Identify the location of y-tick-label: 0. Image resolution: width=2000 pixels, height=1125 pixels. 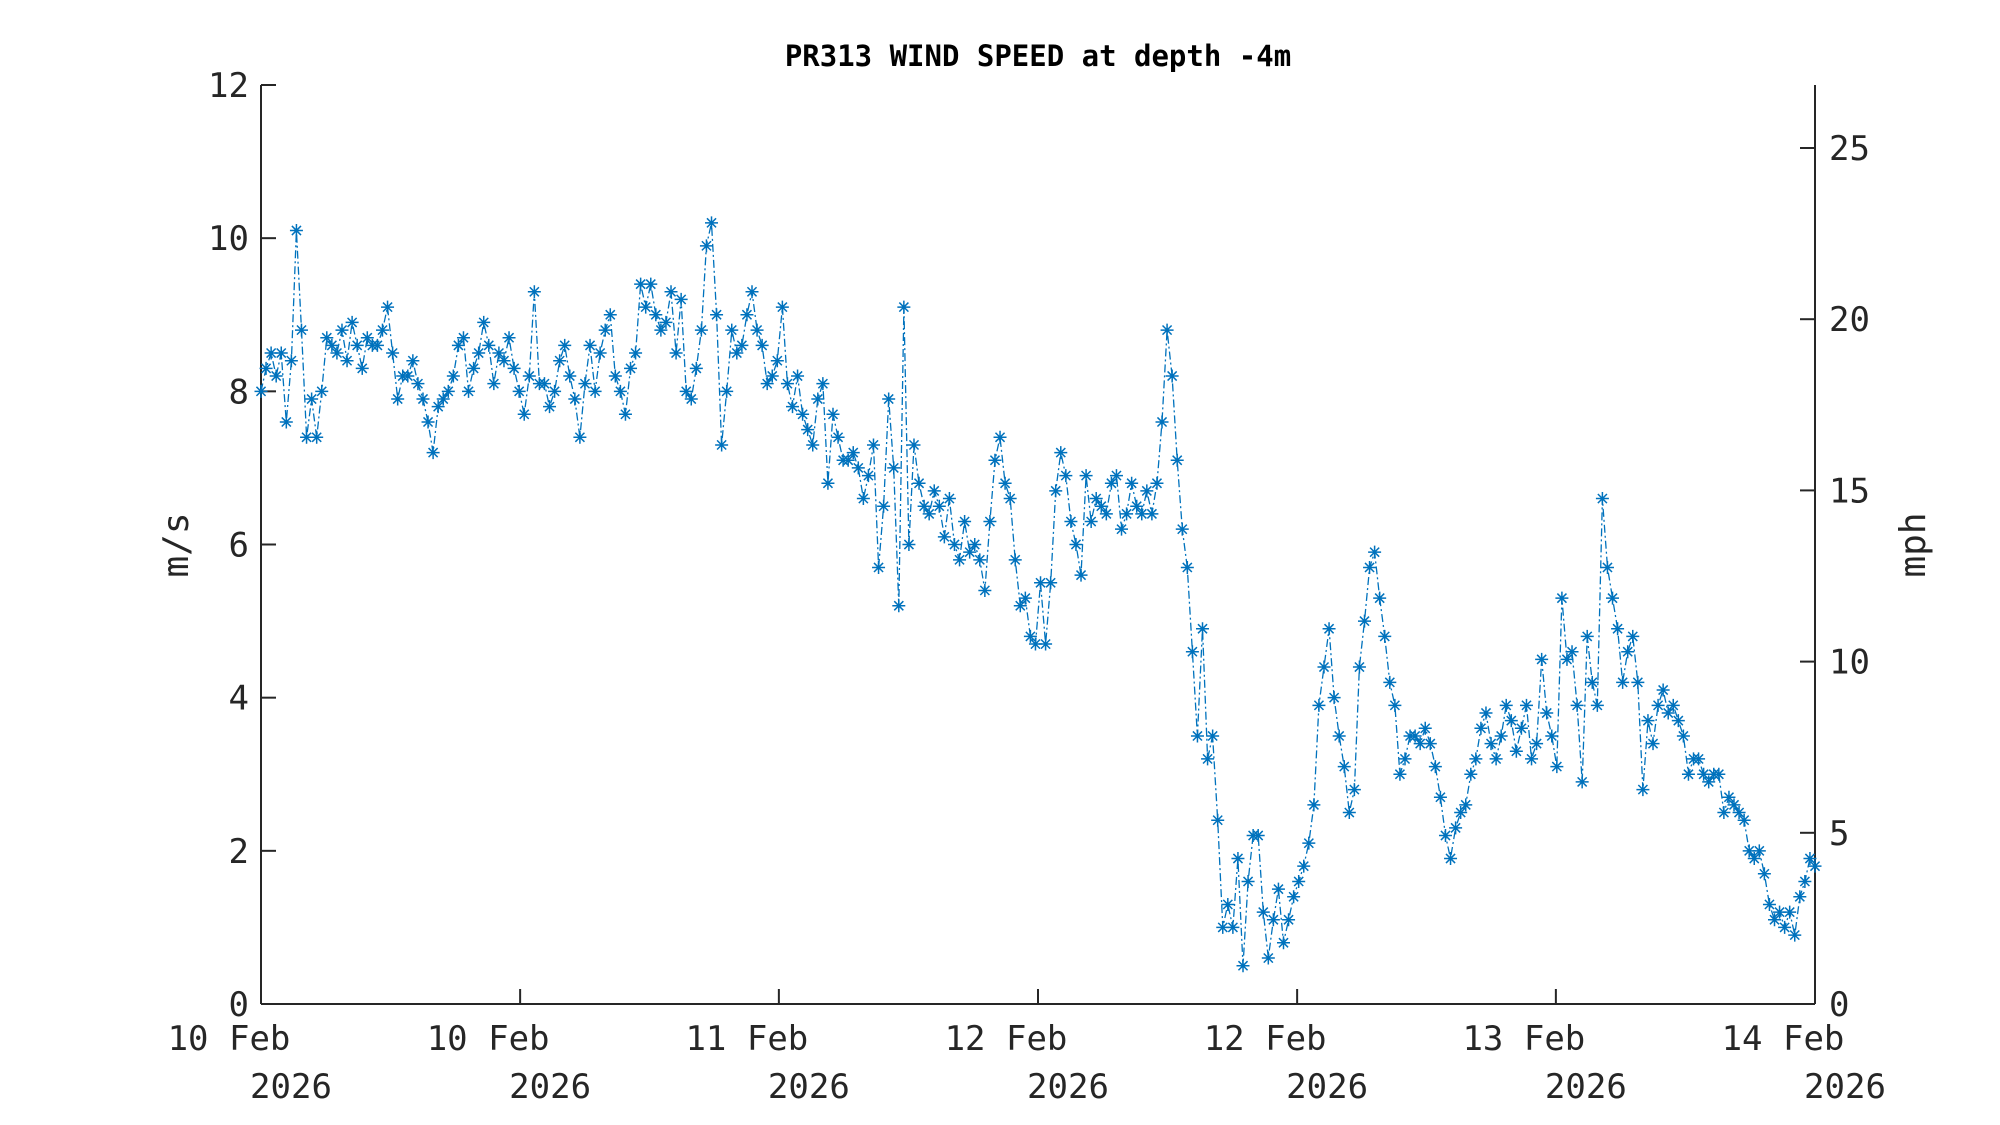
(239, 1005).